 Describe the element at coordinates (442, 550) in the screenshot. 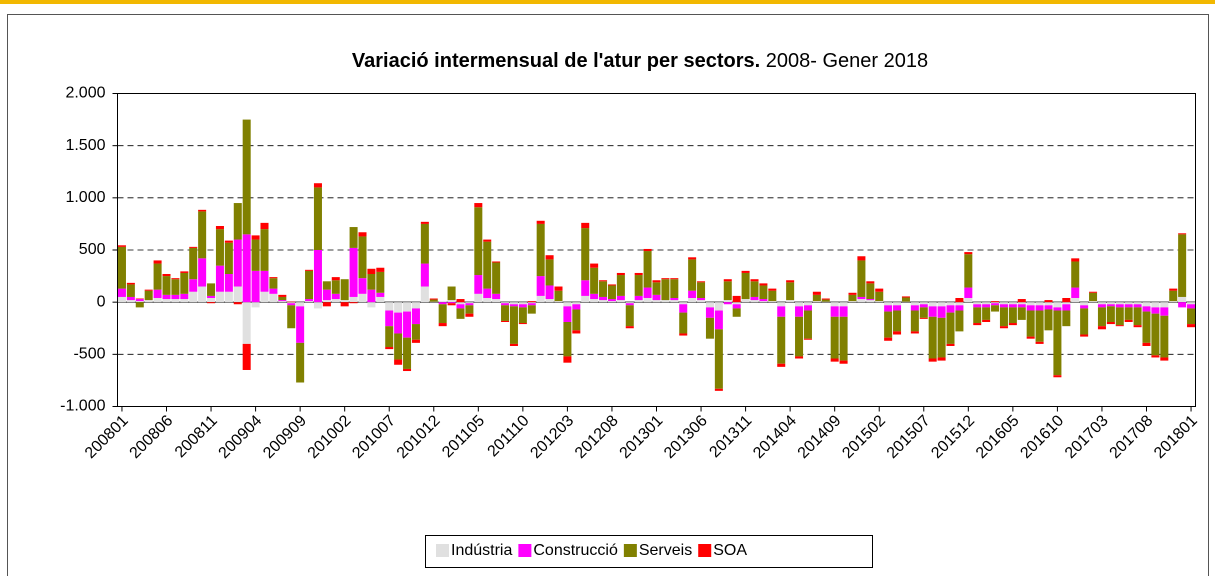

I see `legend-swatch` at that location.